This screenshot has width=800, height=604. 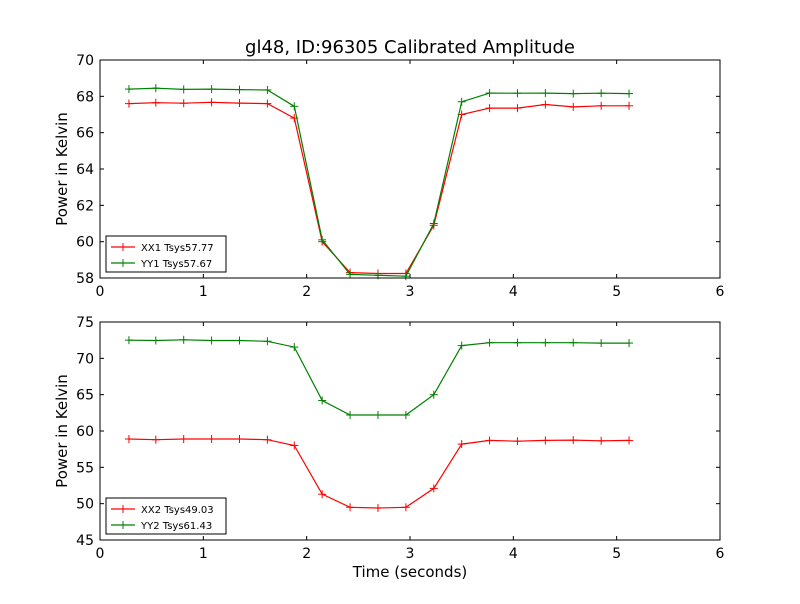 I want to click on y-tick-label: 64, so click(x=85, y=170).